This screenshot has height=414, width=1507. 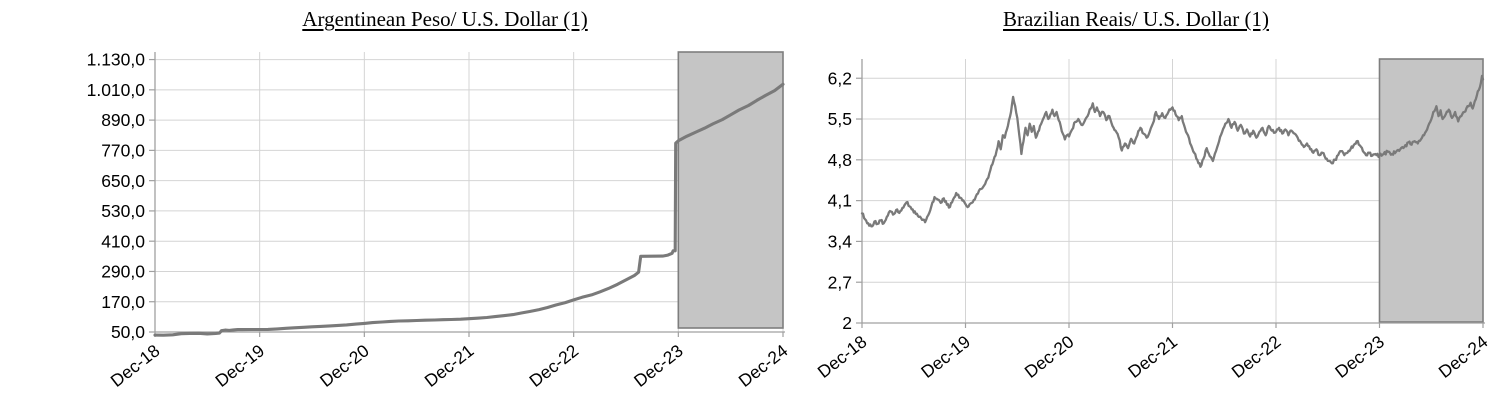 What do you see at coordinates (840, 160) in the screenshot?
I see `y-tick-label: 4,8` at bounding box center [840, 160].